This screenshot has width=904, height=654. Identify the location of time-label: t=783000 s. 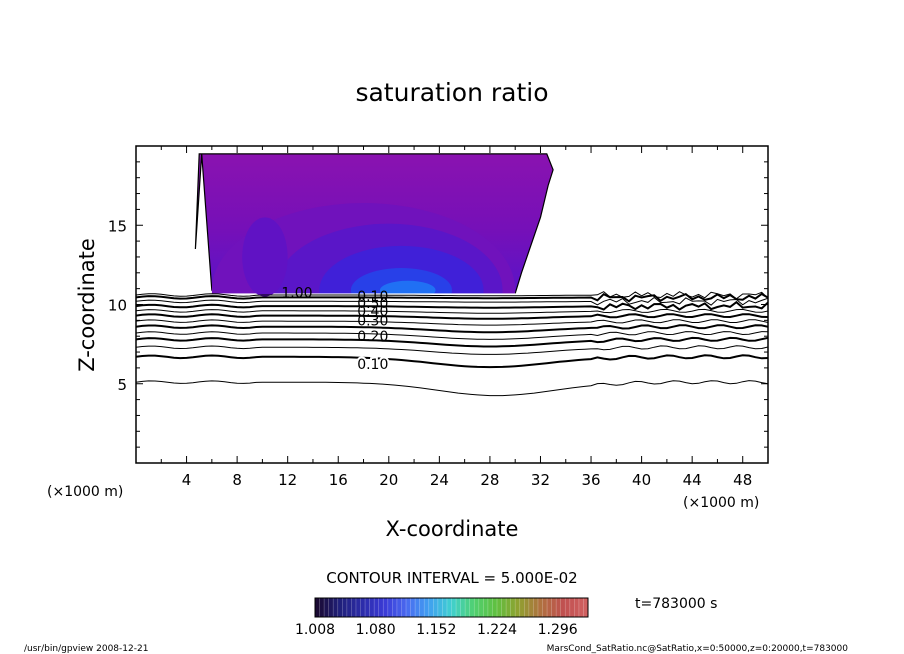
(676, 604).